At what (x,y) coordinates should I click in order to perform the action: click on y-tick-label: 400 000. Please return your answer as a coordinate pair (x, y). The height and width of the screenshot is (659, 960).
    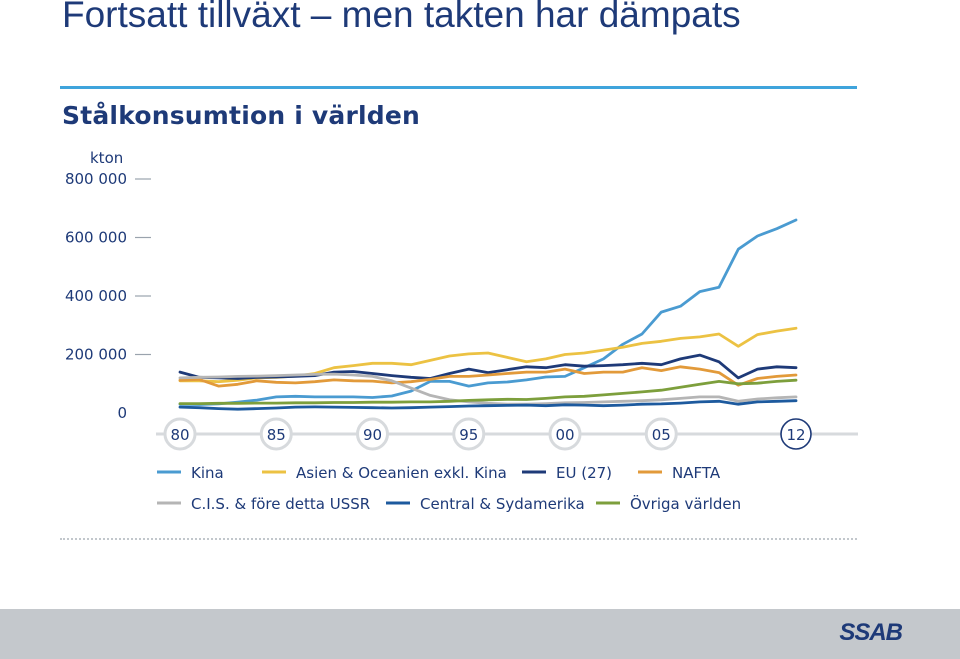
    Looking at the image, I should click on (96, 296).